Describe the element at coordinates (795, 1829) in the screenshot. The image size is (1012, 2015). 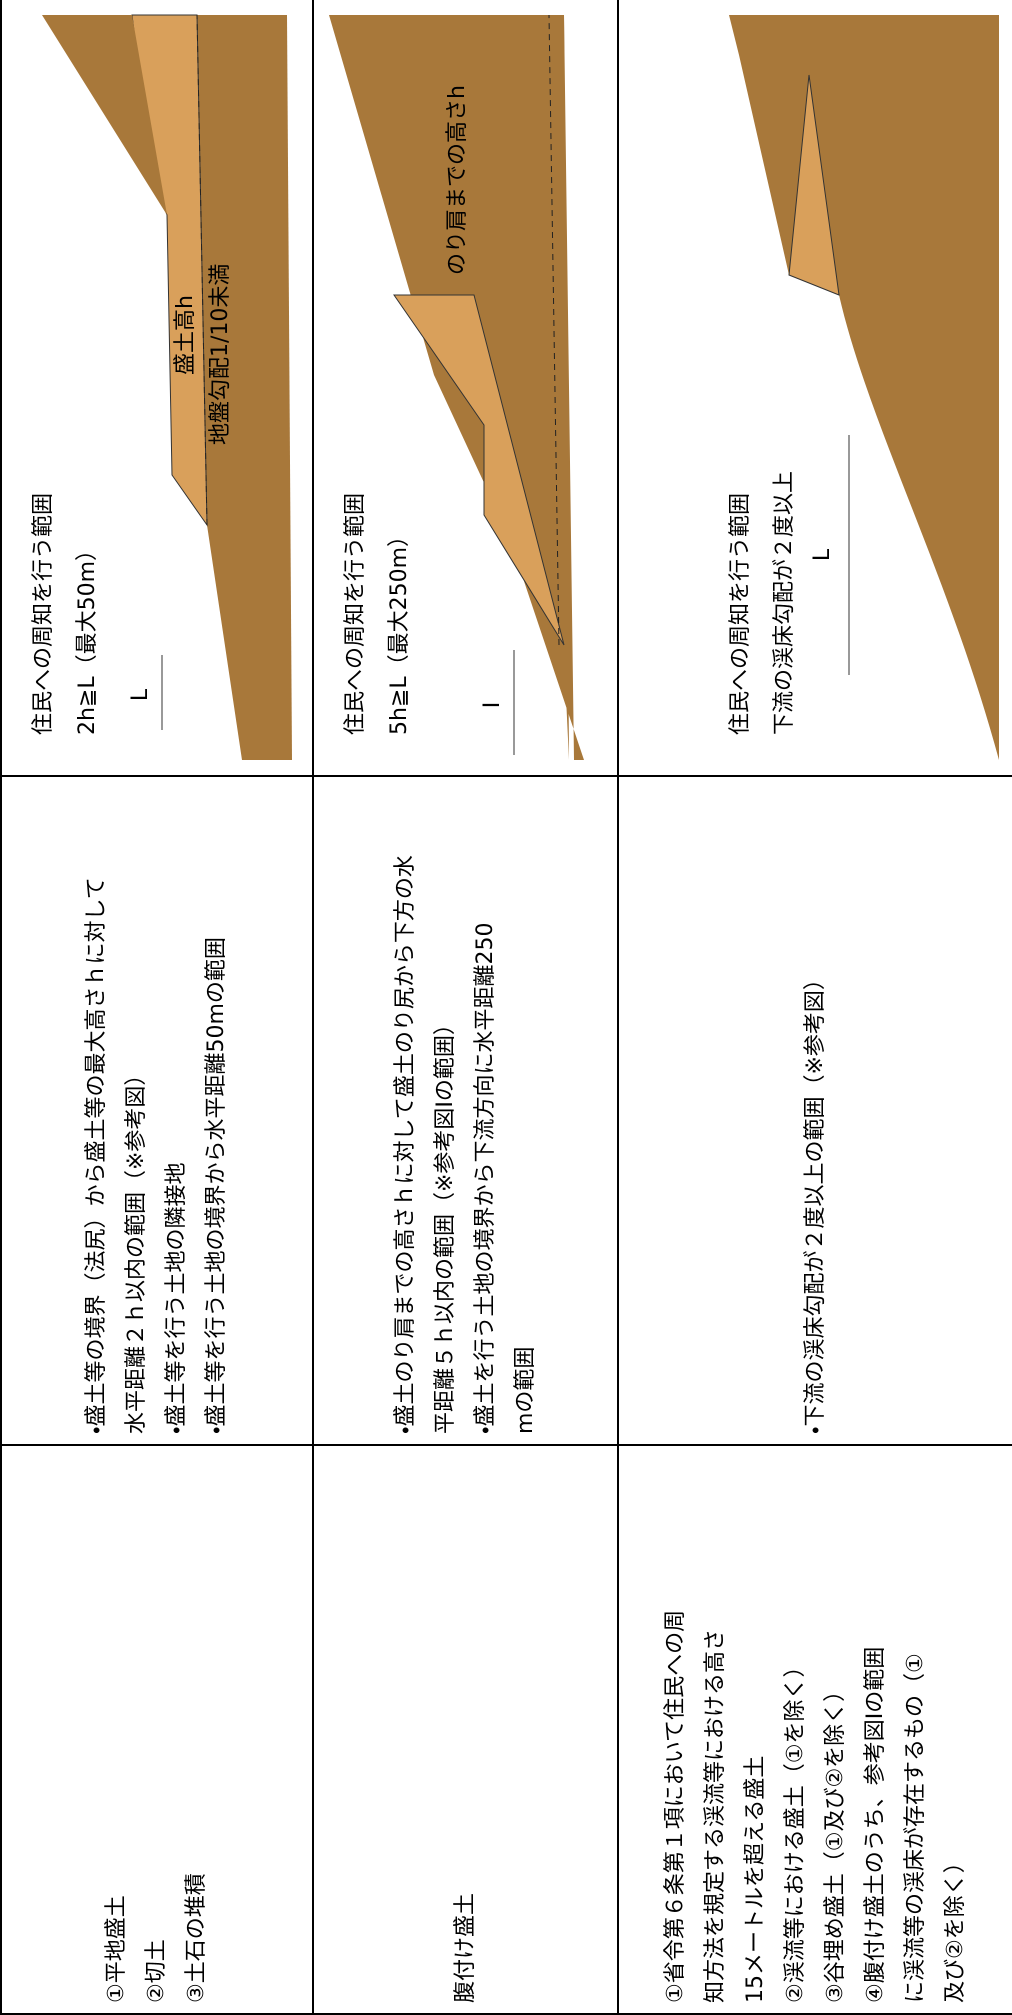
I see `cell-line: ②渓流等における盛土（①を除く）` at that location.